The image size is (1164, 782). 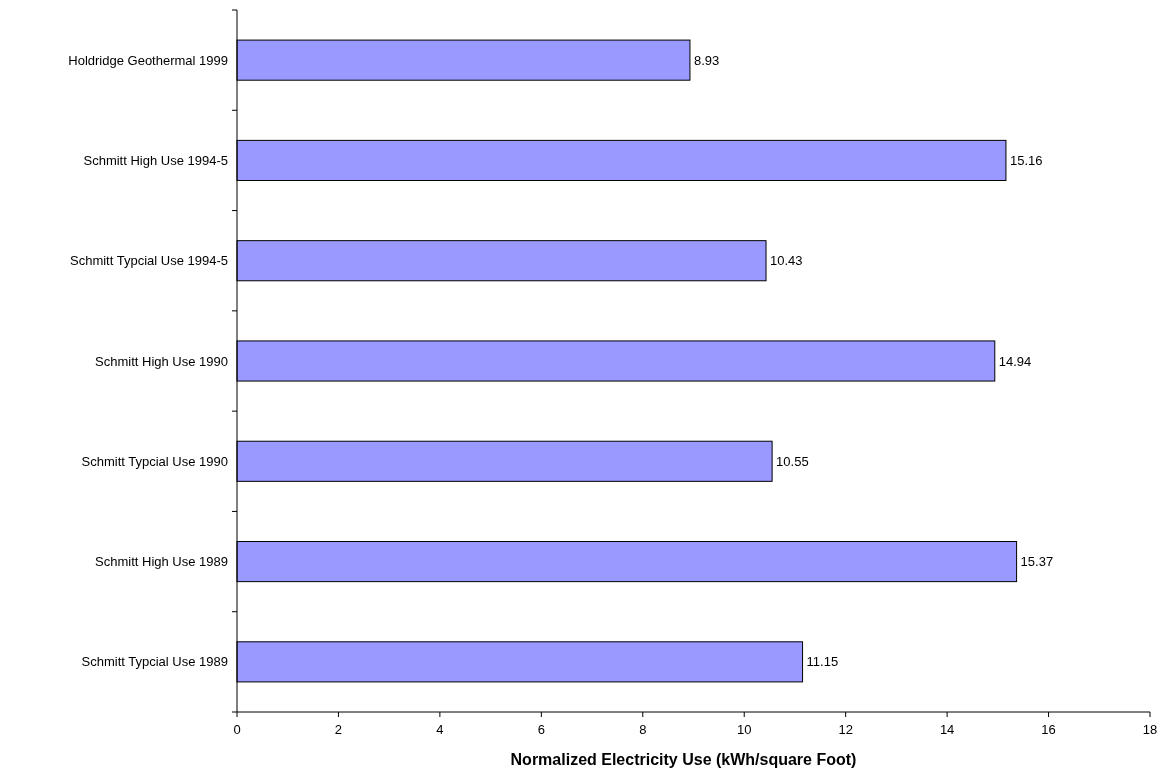 I want to click on data-label: 15.37, so click(x=1037, y=562).